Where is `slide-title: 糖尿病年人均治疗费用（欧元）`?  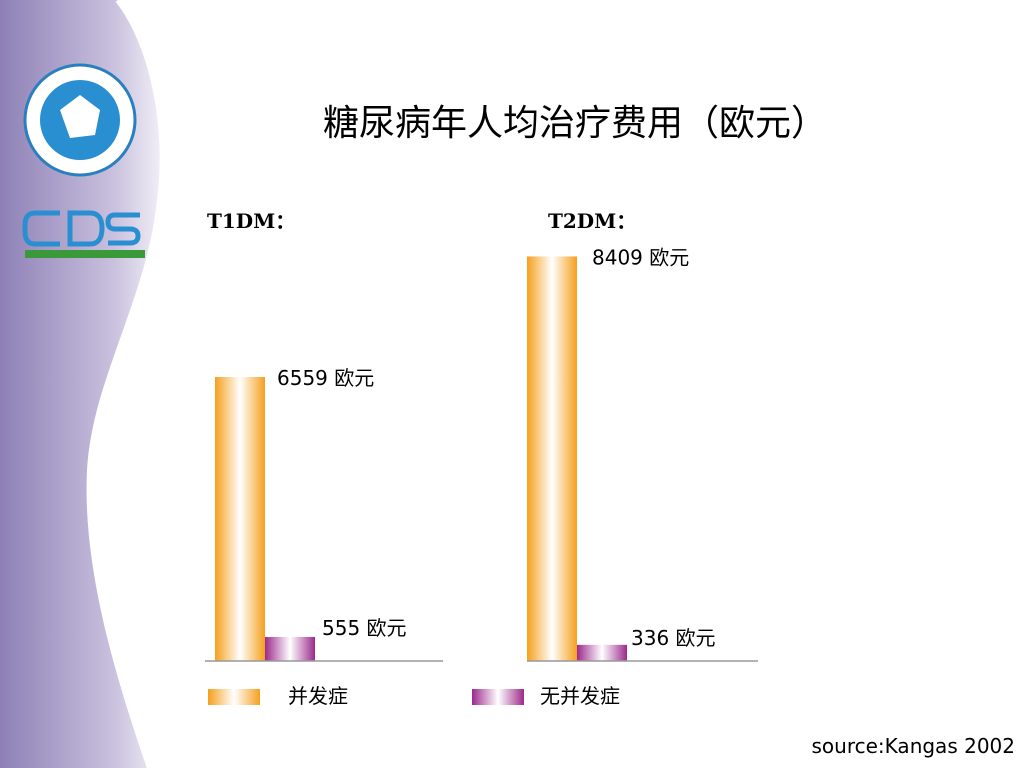 slide-title: 糖尿病年人均治疗费用（欧元） is located at coordinates (575, 123).